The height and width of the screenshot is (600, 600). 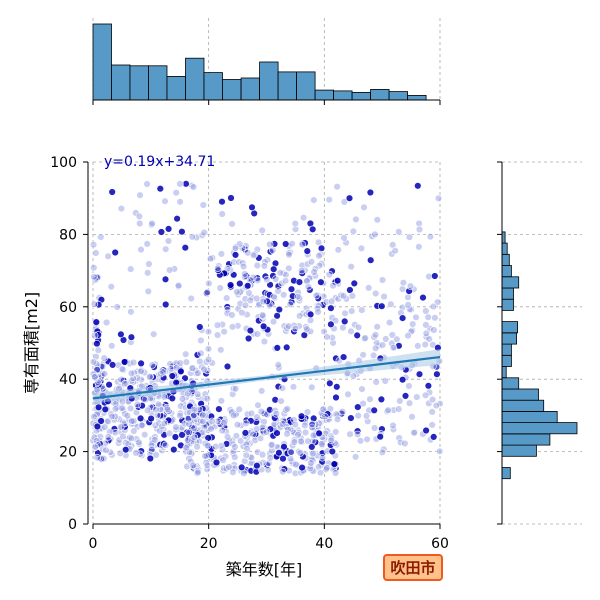 What do you see at coordinates (68, 380) in the screenshot?
I see `y-tick-label: 40` at bounding box center [68, 380].